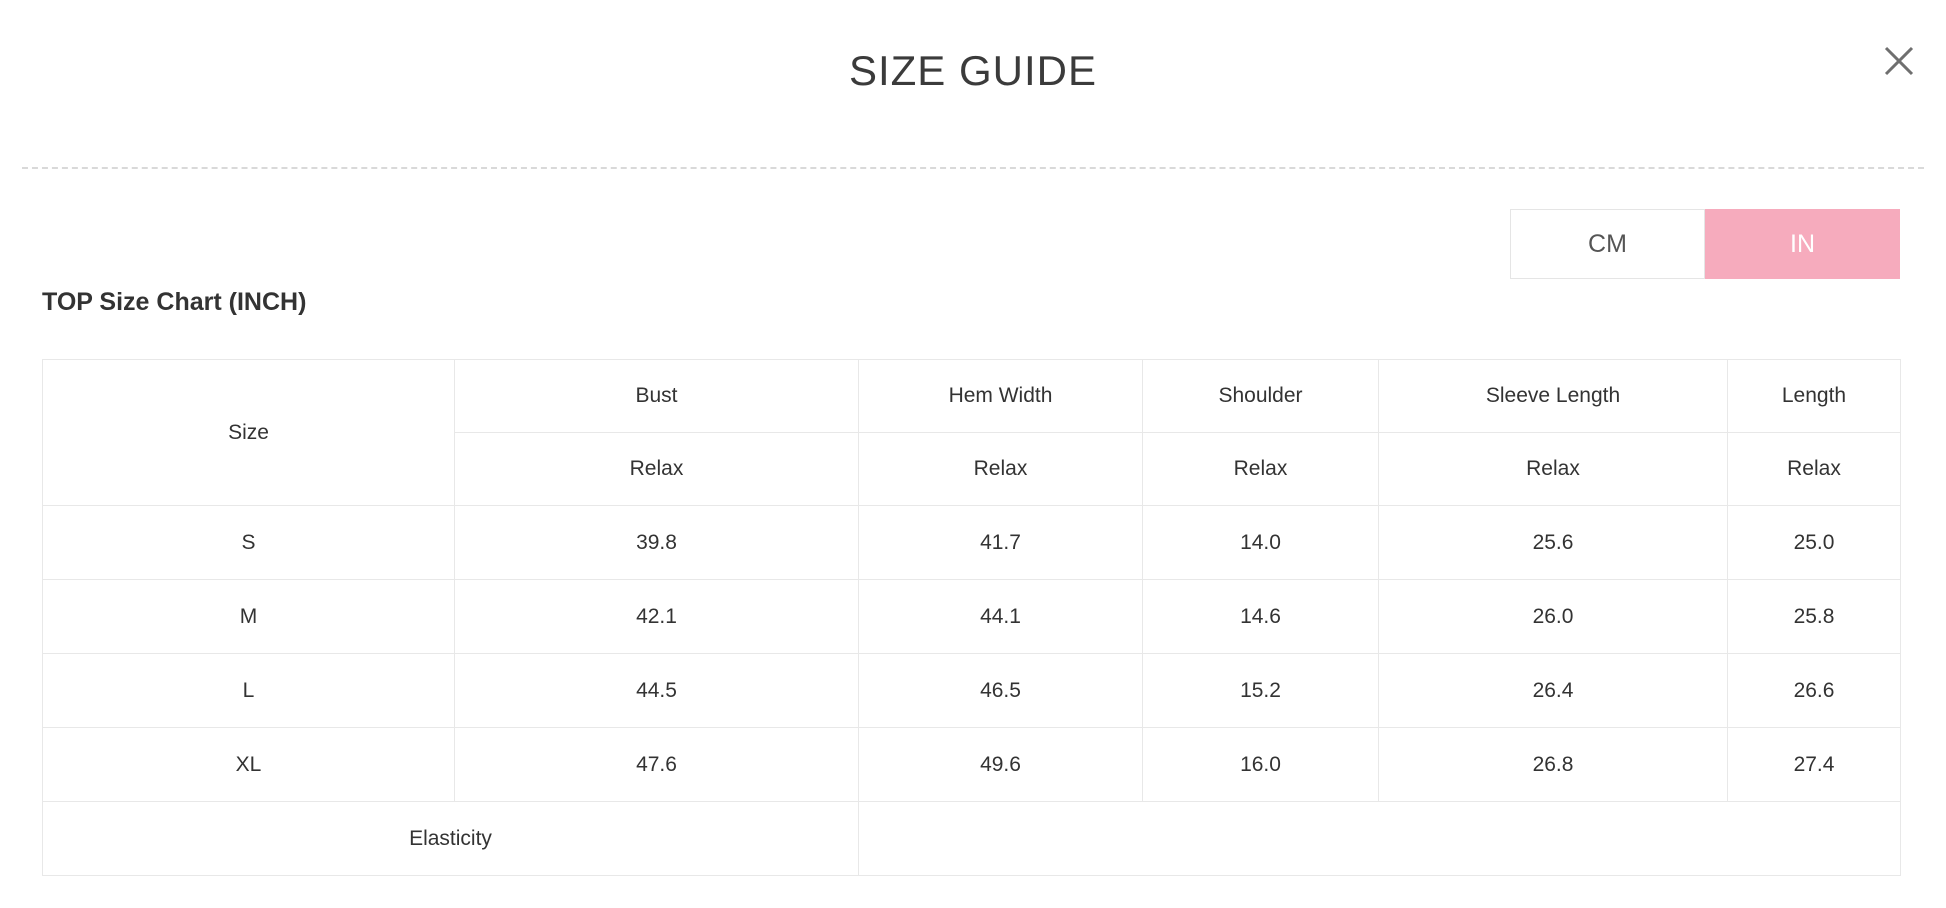 The height and width of the screenshot is (908, 1946). Describe the element at coordinates (656, 764) in the screenshot. I see `cell-value: 47.6` at that location.